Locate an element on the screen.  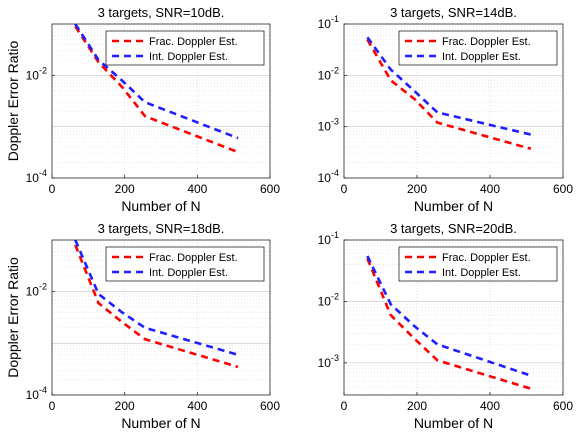
chart-title: 3 targets, SNR=14dB. is located at coordinates (453, 12).